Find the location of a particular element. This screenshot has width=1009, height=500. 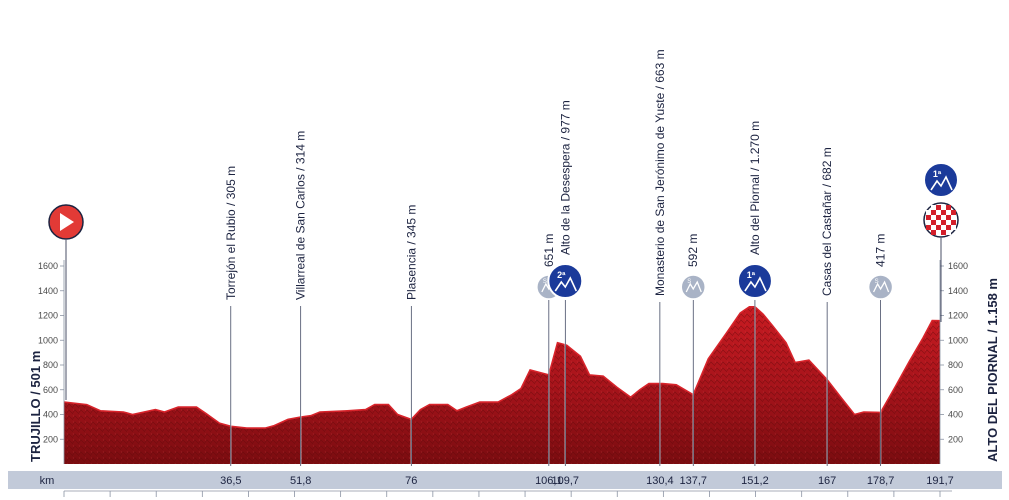

right-axis-tick-label: 1000 is located at coordinates (958, 340).